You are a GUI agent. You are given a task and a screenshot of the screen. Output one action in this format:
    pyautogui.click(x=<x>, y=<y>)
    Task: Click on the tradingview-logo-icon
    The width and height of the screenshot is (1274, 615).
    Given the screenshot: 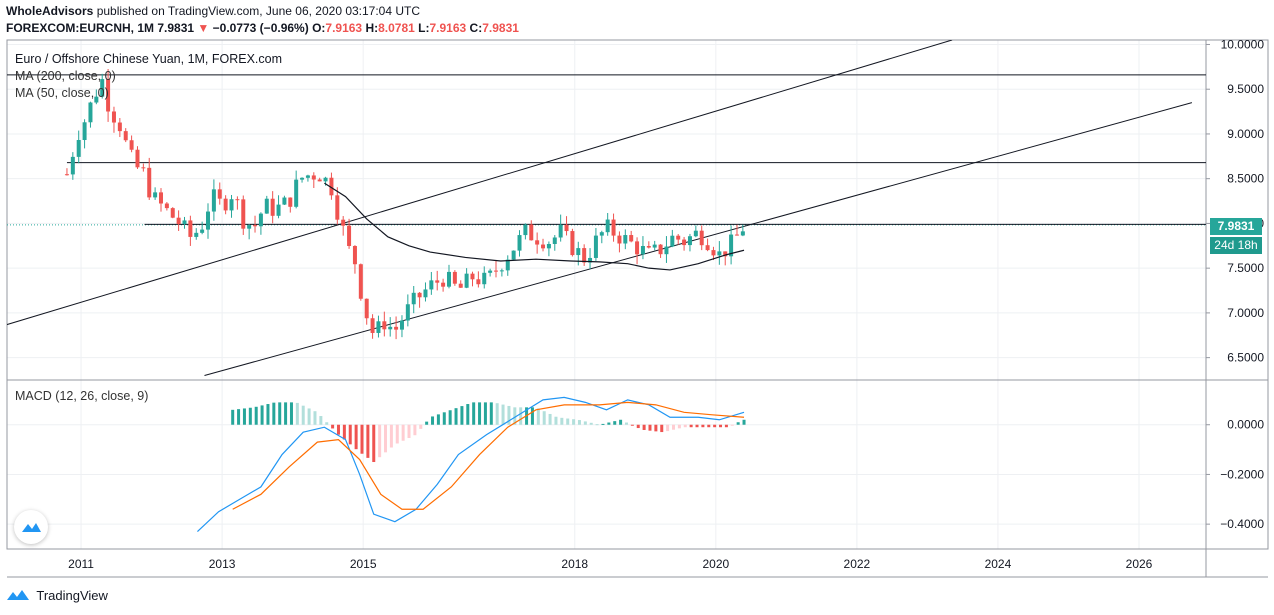 What is the action you would take?
    pyautogui.click(x=18, y=596)
    